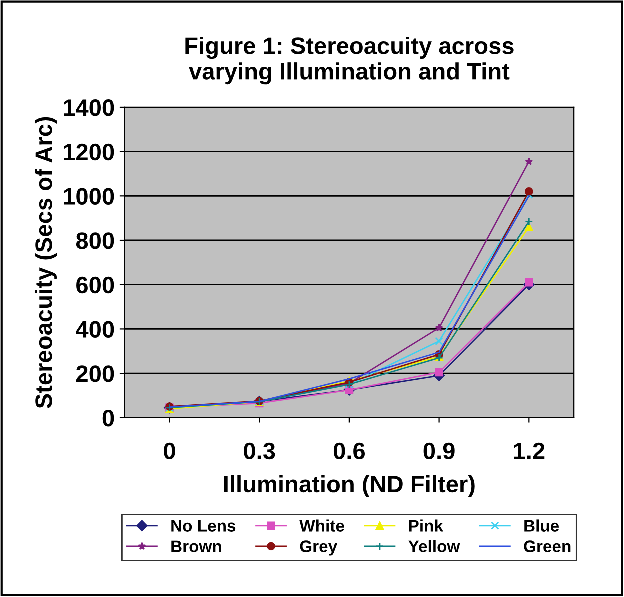  Describe the element at coordinates (319, 548) in the screenshot. I see `legend-label: Grey` at that location.